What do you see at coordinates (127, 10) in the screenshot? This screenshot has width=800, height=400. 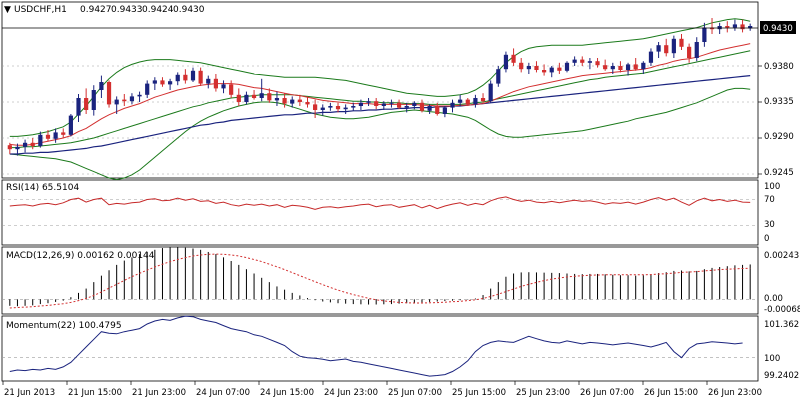 I see `header-high: 0.9433` at bounding box center [127, 10].